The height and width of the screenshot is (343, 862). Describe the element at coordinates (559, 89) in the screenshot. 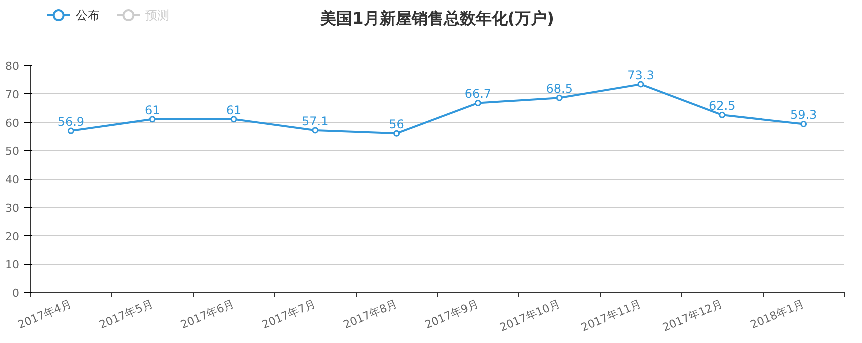

I see `data-label: 68.5` at that location.